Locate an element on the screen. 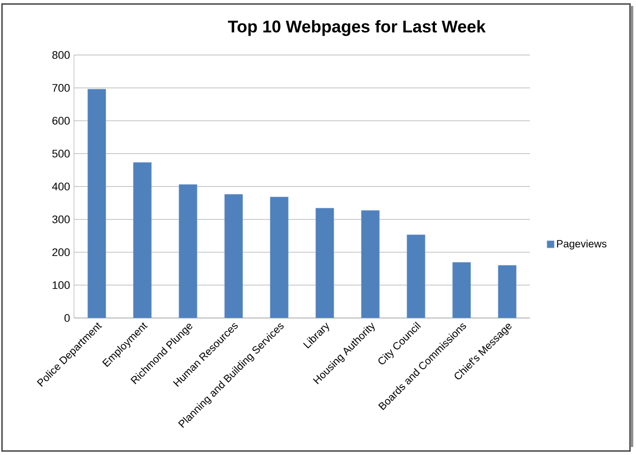  y-tick-label: 400 is located at coordinates (61, 186).